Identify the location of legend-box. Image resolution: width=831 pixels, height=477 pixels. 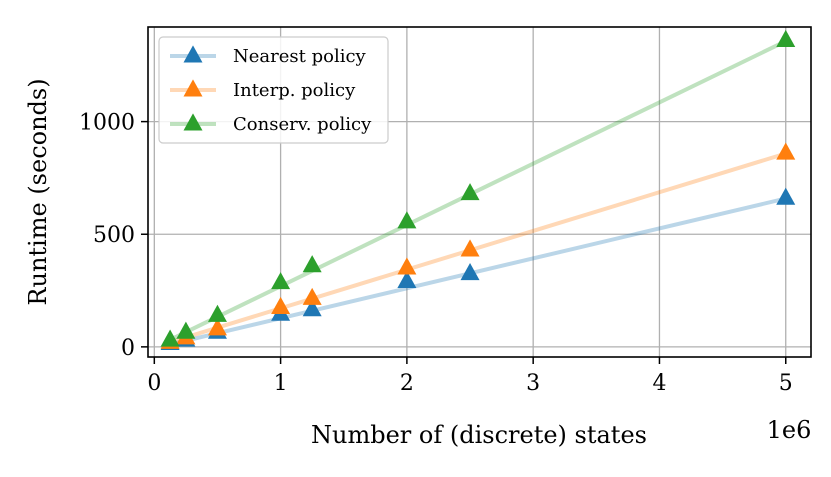
(273, 90).